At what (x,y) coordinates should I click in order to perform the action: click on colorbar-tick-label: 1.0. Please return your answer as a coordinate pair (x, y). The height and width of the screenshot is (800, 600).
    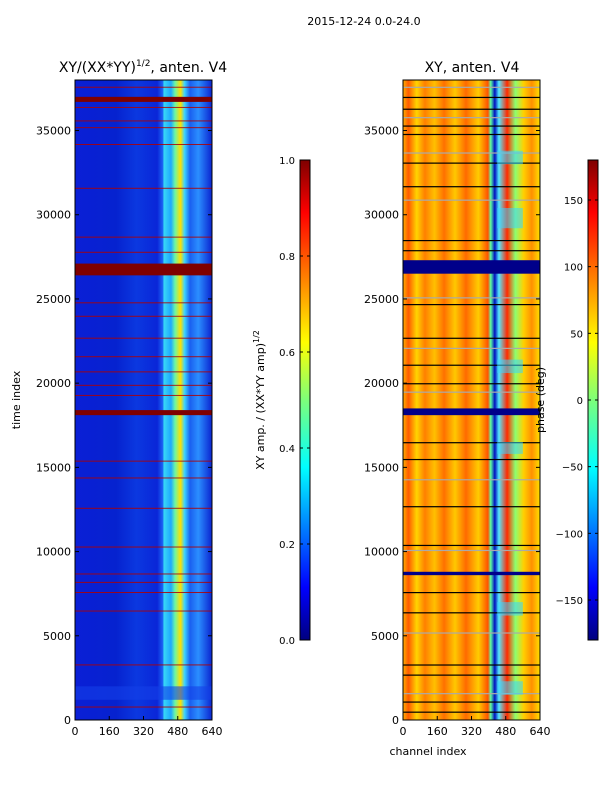
    Looking at the image, I should click on (287, 161).